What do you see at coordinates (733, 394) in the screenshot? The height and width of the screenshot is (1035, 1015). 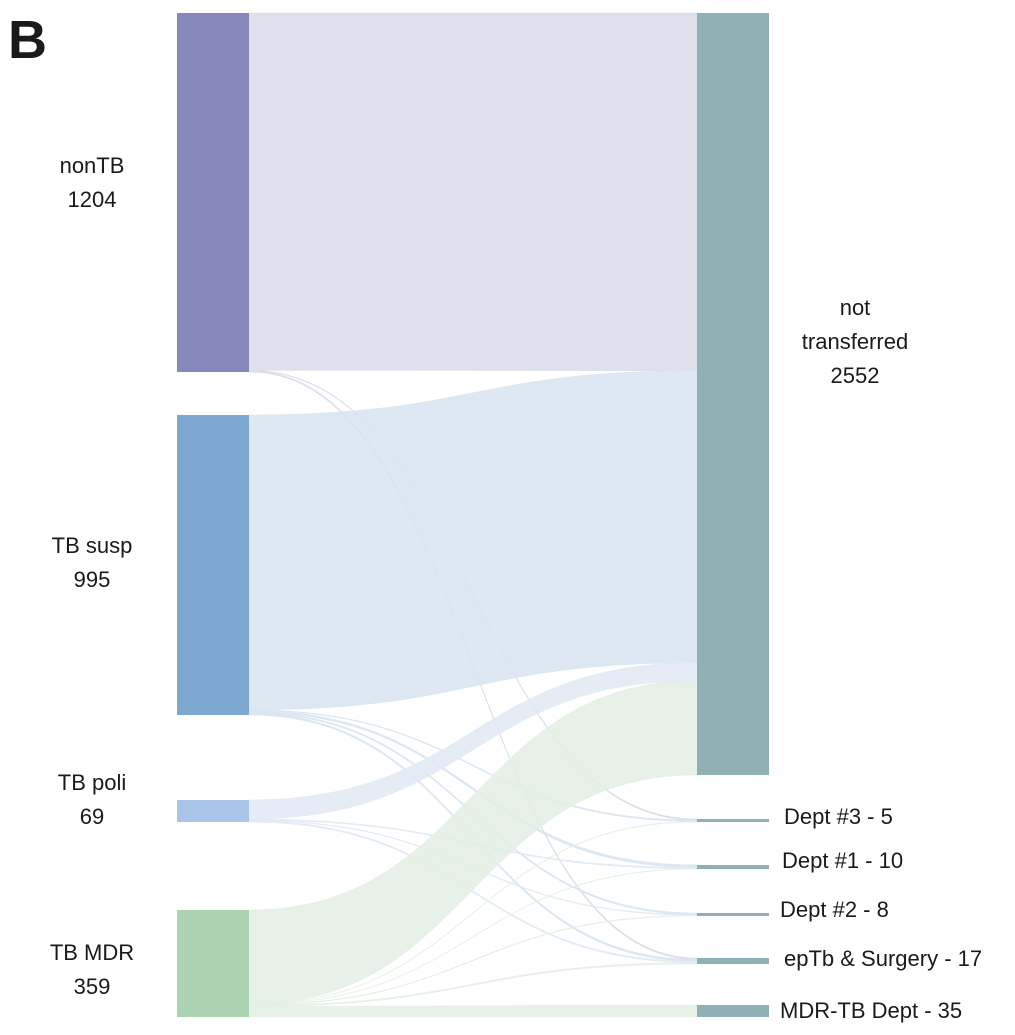 I see `target-node-not` at bounding box center [733, 394].